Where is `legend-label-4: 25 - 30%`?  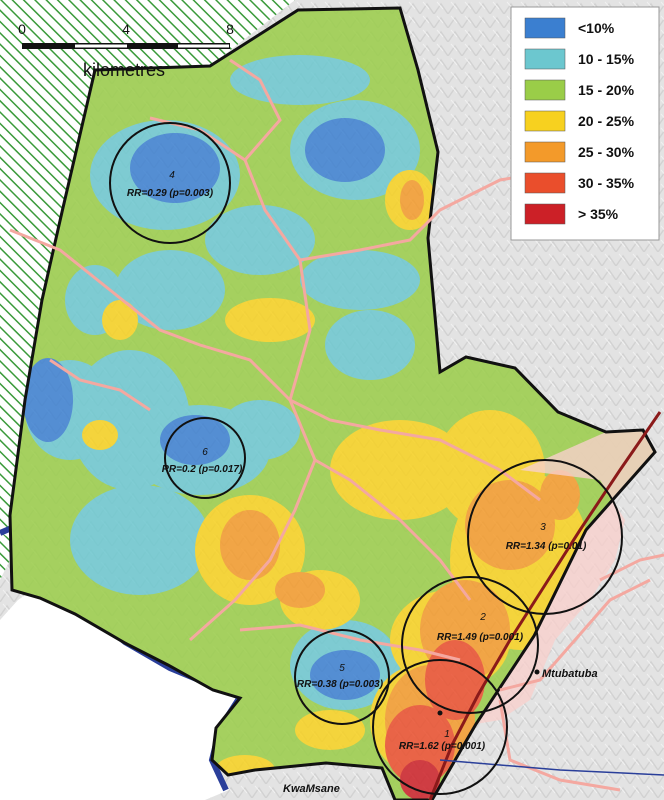 legend-label-4: 25 - 30% is located at coordinates (606, 152).